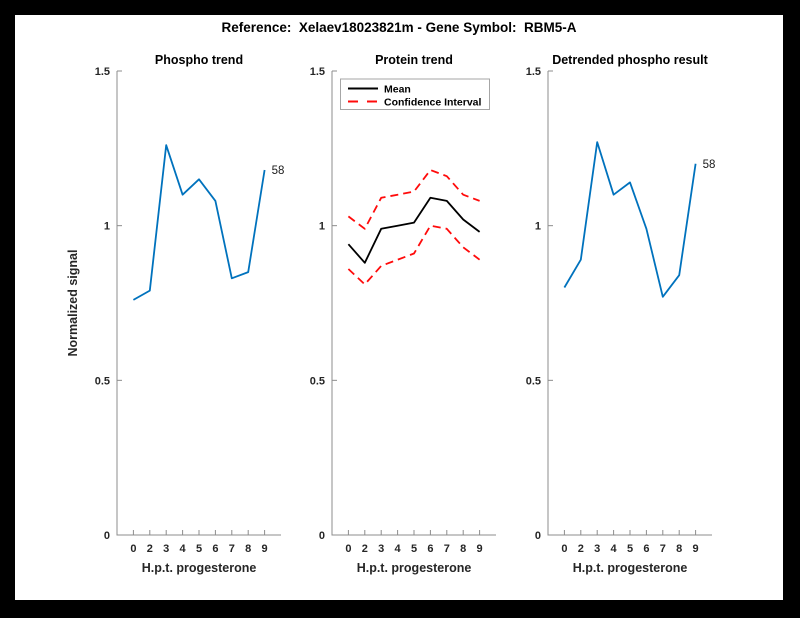 The height and width of the screenshot is (618, 800). What do you see at coordinates (415, 94) in the screenshot?
I see `legend-box` at bounding box center [415, 94].